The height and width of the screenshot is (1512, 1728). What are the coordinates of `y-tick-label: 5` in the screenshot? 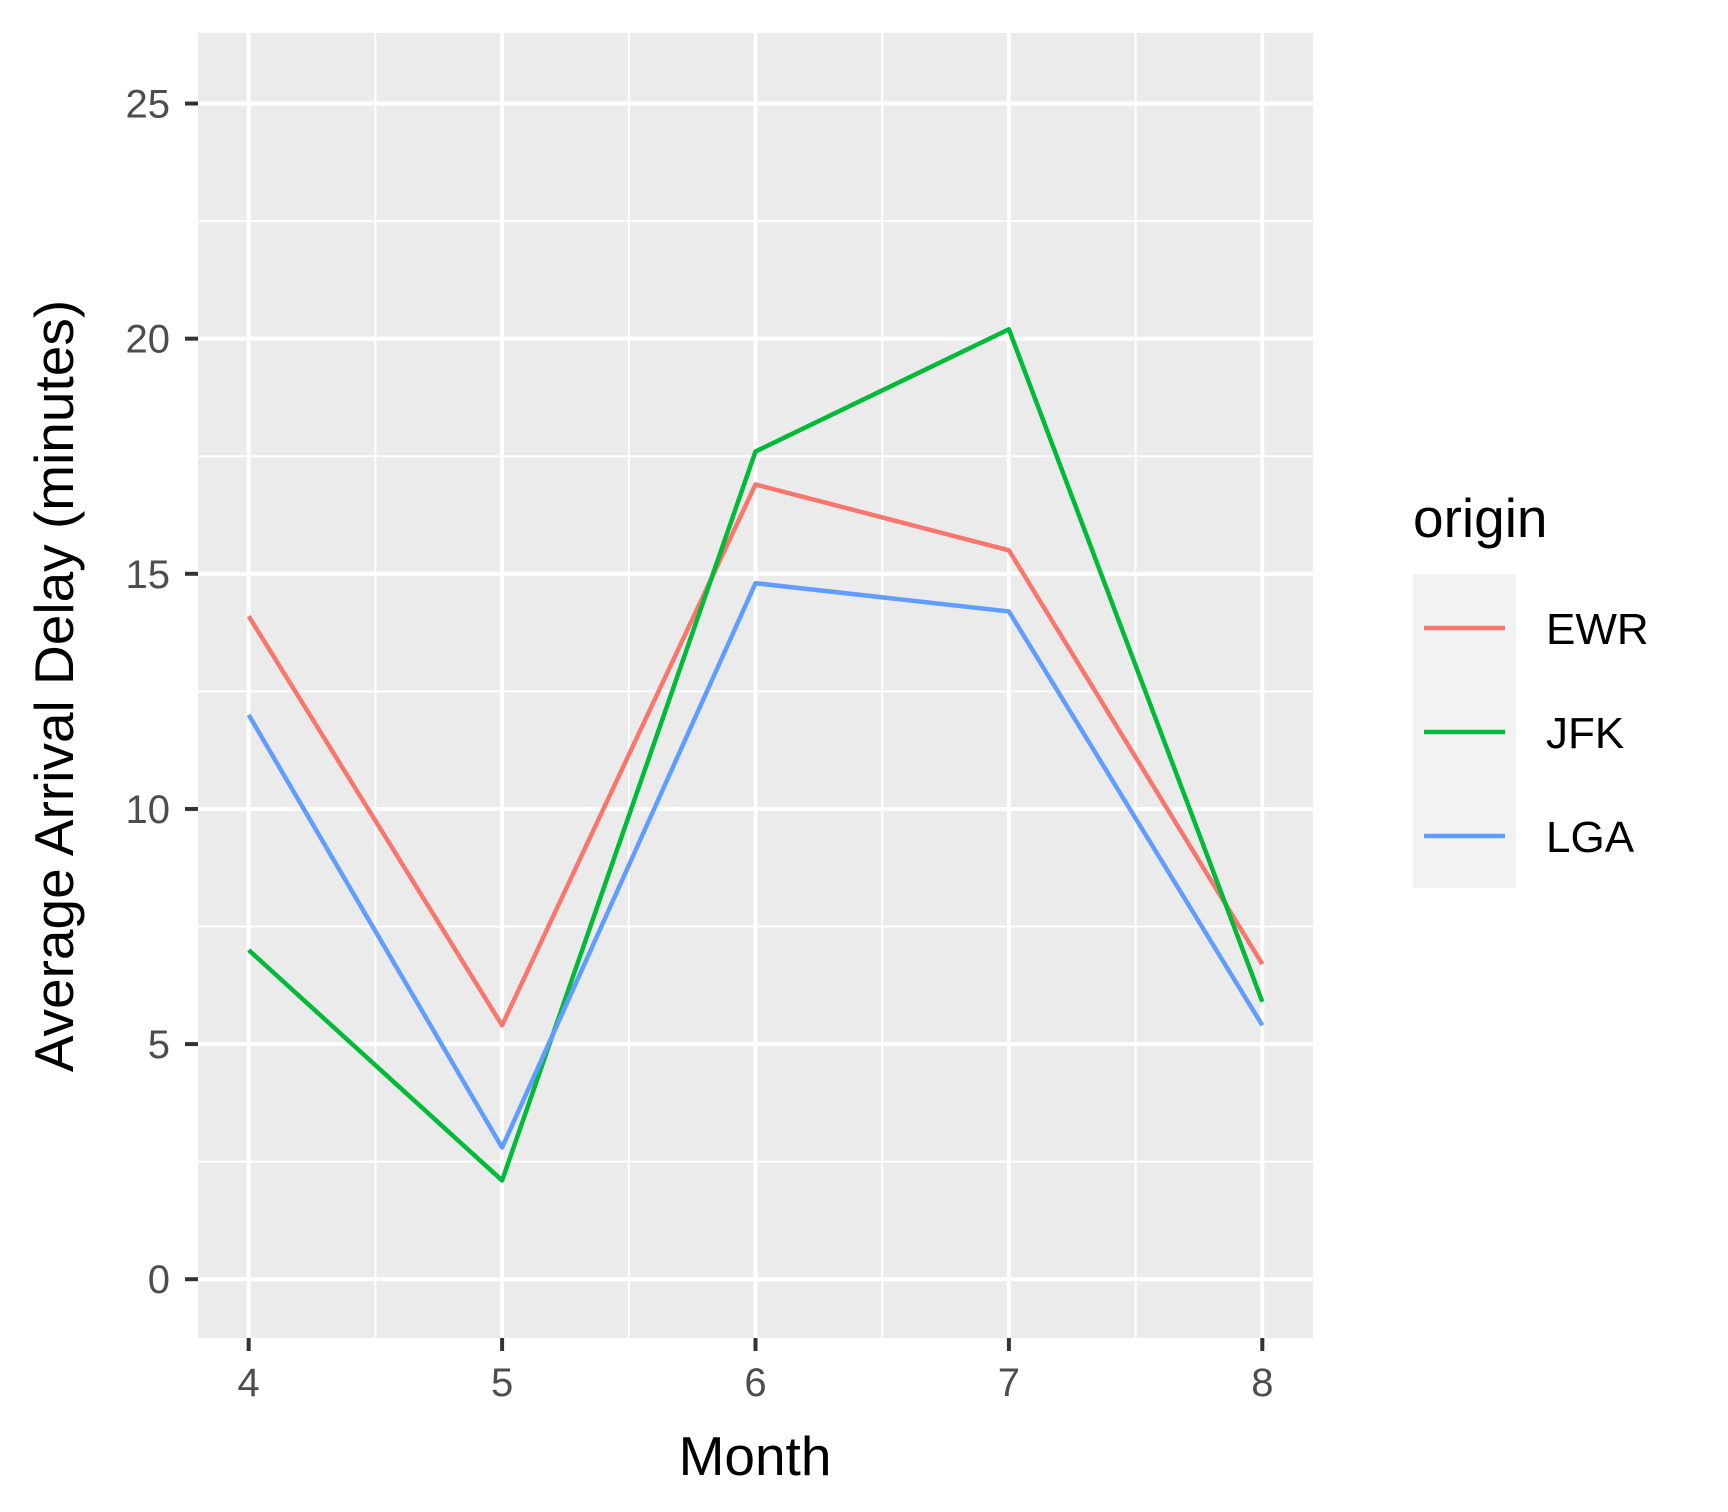 It's located at (159, 1045).